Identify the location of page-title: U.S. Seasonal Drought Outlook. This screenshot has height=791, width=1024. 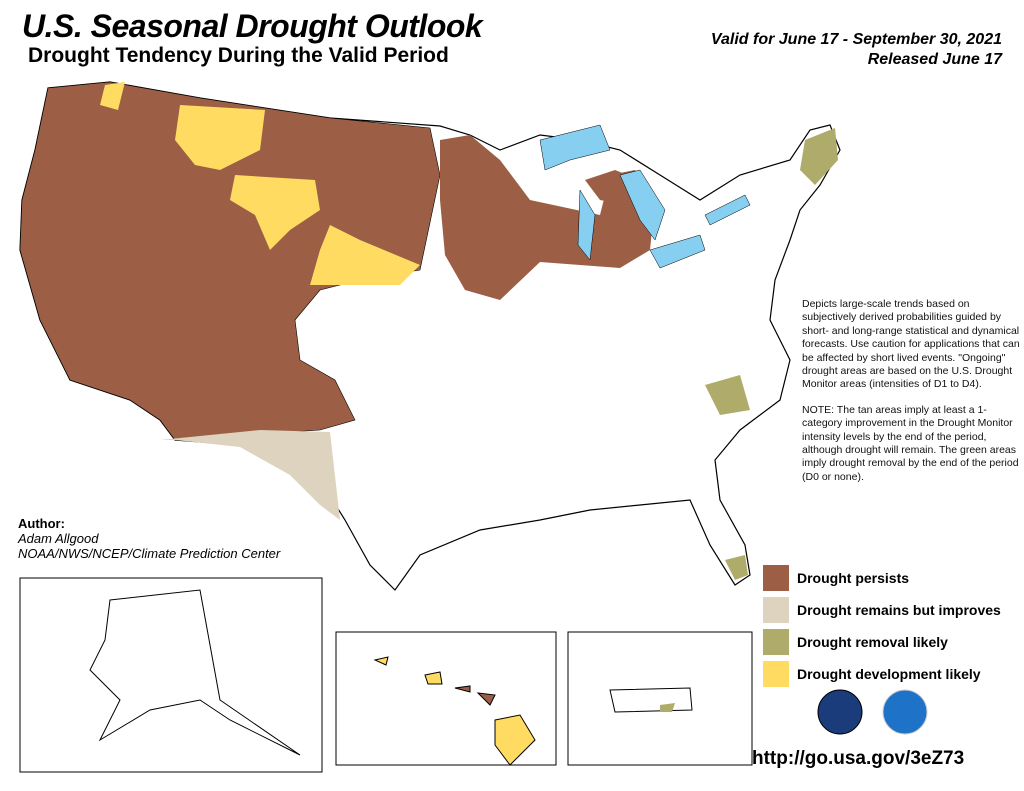
(252, 26).